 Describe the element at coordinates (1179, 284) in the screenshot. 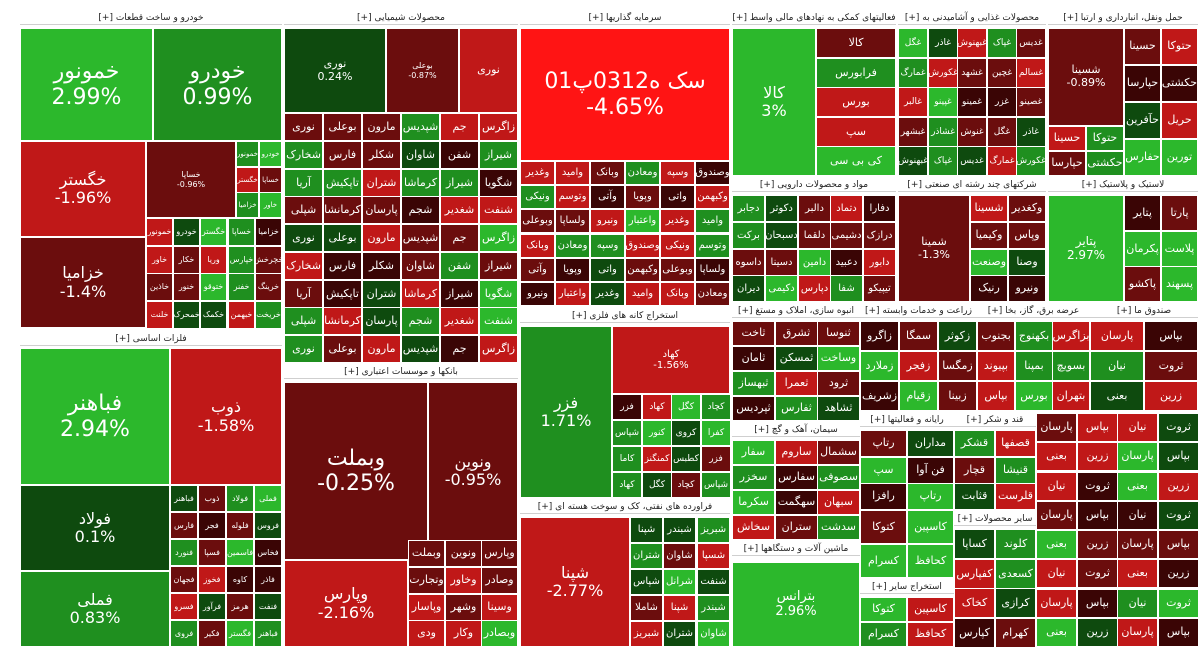

I see `stock-tile-small: پسهند` at that location.